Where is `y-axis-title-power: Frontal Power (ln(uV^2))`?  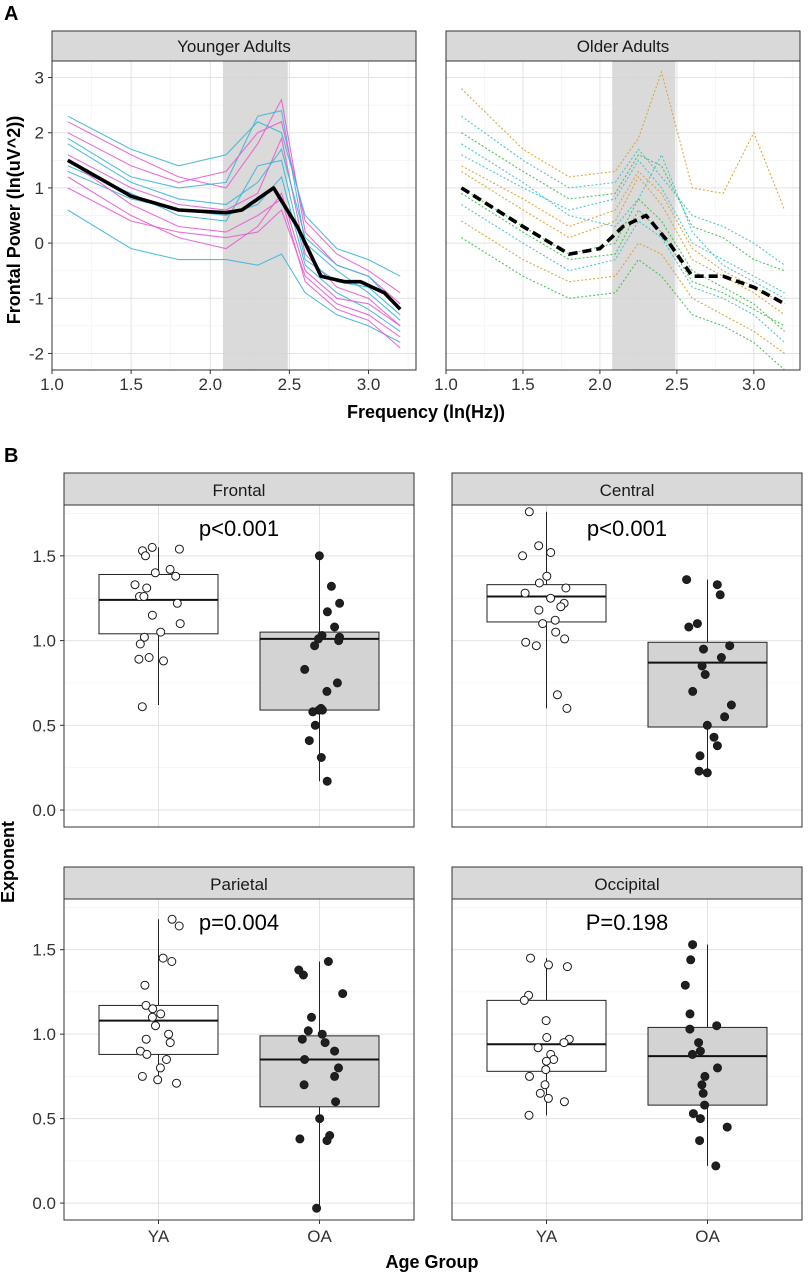 y-axis-title-power: Frontal Power (ln(uV^2)) is located at coordinates (14, 220).